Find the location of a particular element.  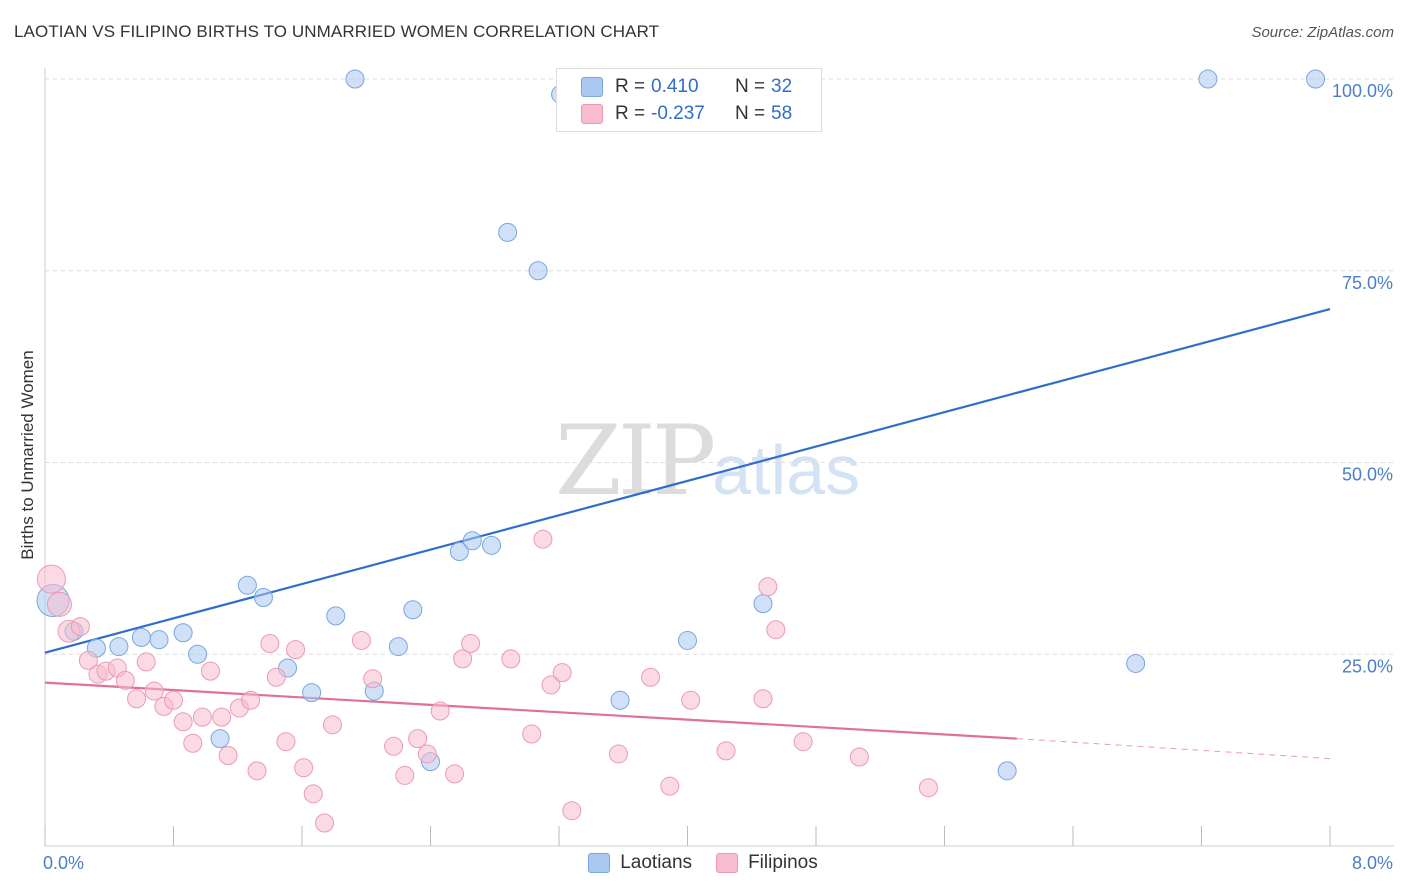

filipino-trend-extension is located at coordinates (1173, 749).